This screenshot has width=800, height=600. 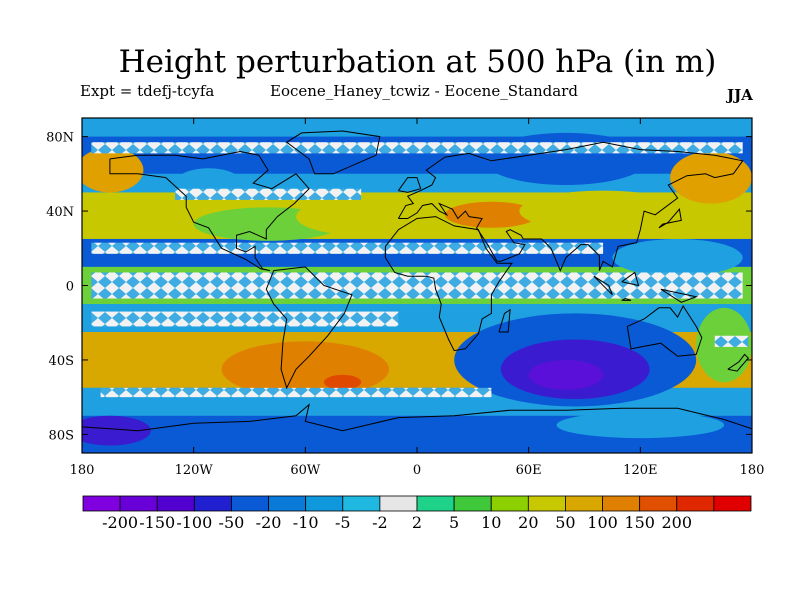 What do you see at coordinates (269, 522) in the screenshot?
I see `colorbar-label-4: -20` at bounding box center [269, 522].